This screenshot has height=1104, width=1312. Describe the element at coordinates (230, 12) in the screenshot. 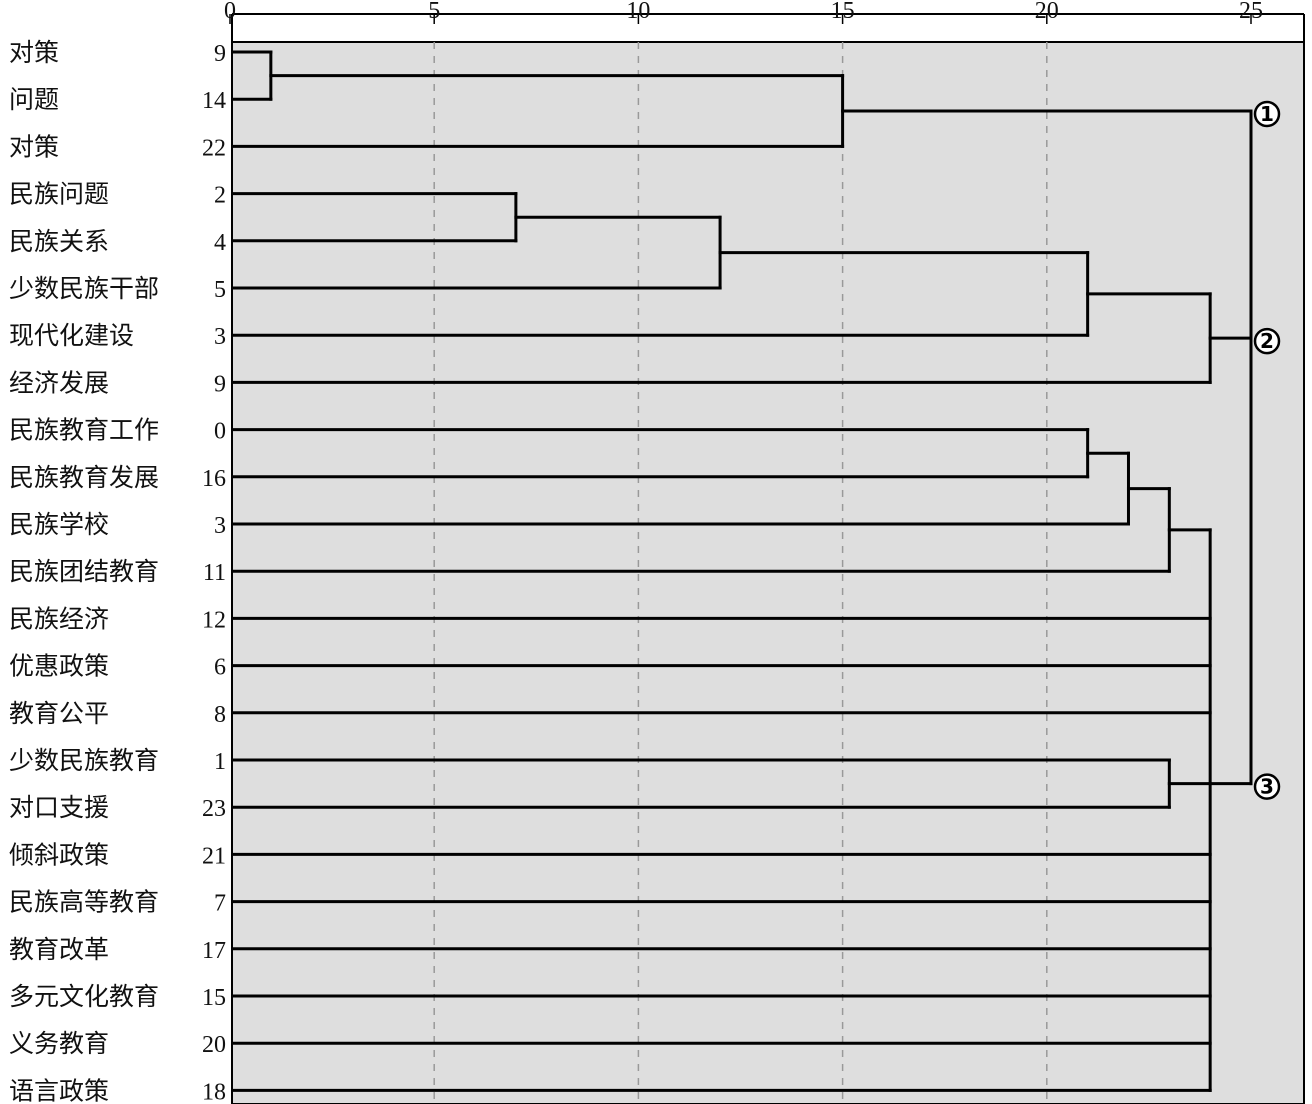

I see `x-tick-label: 0` at that location.